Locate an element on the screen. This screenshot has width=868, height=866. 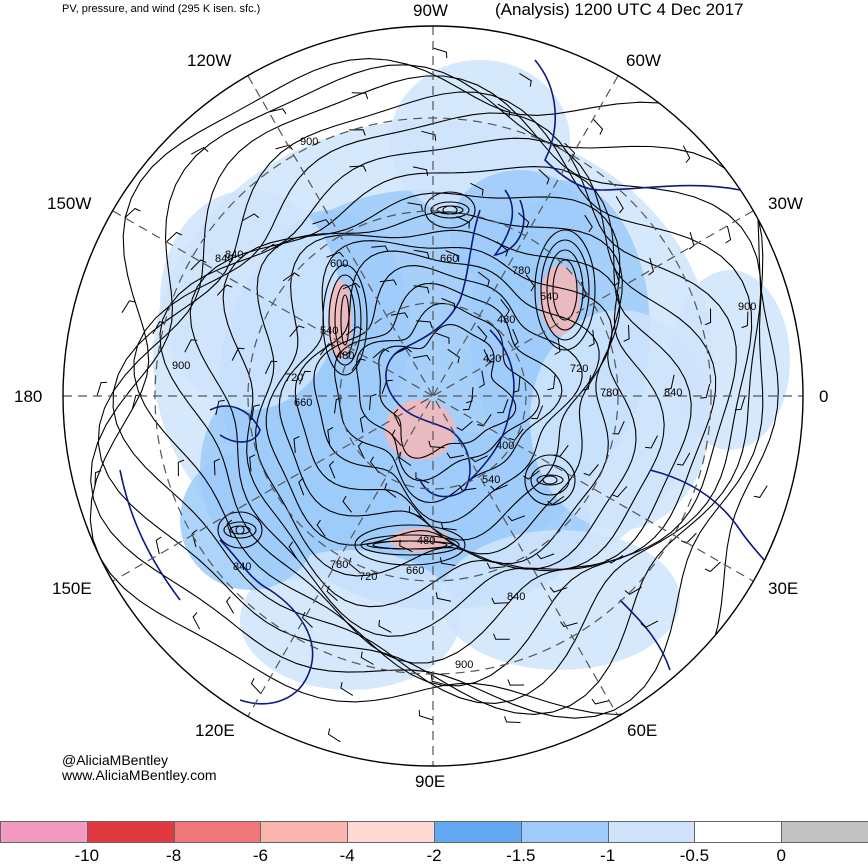
contour-label: 600 is located at coordinates (339, 264).